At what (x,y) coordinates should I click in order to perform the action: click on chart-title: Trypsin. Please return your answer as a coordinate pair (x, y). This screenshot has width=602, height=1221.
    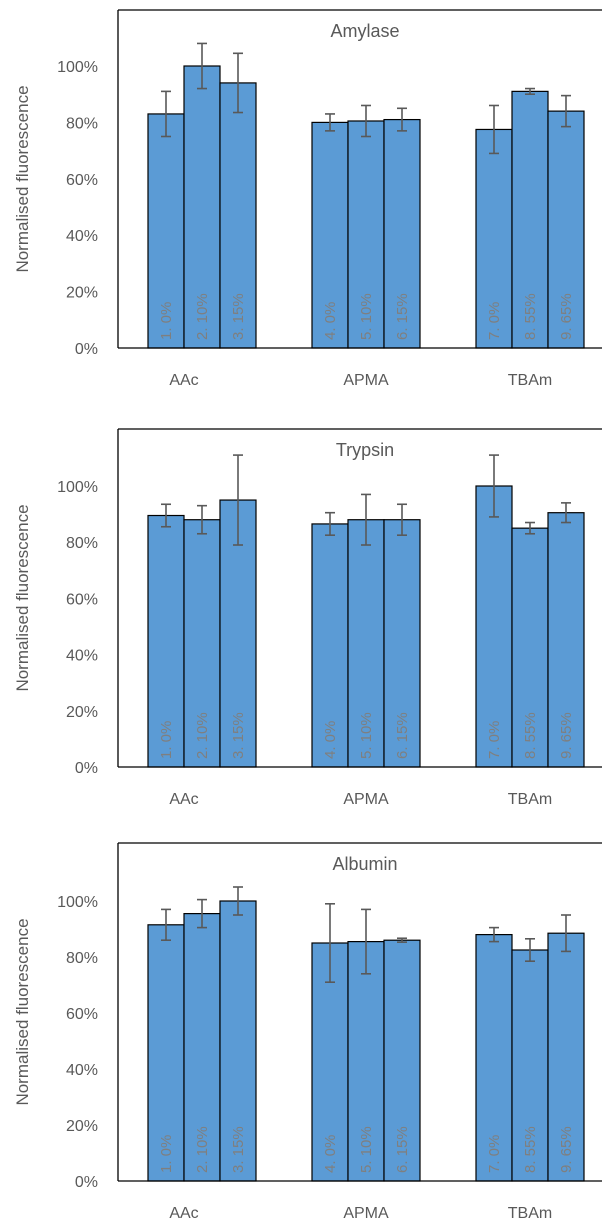
    Looking at the image, I should click on (365, 450).